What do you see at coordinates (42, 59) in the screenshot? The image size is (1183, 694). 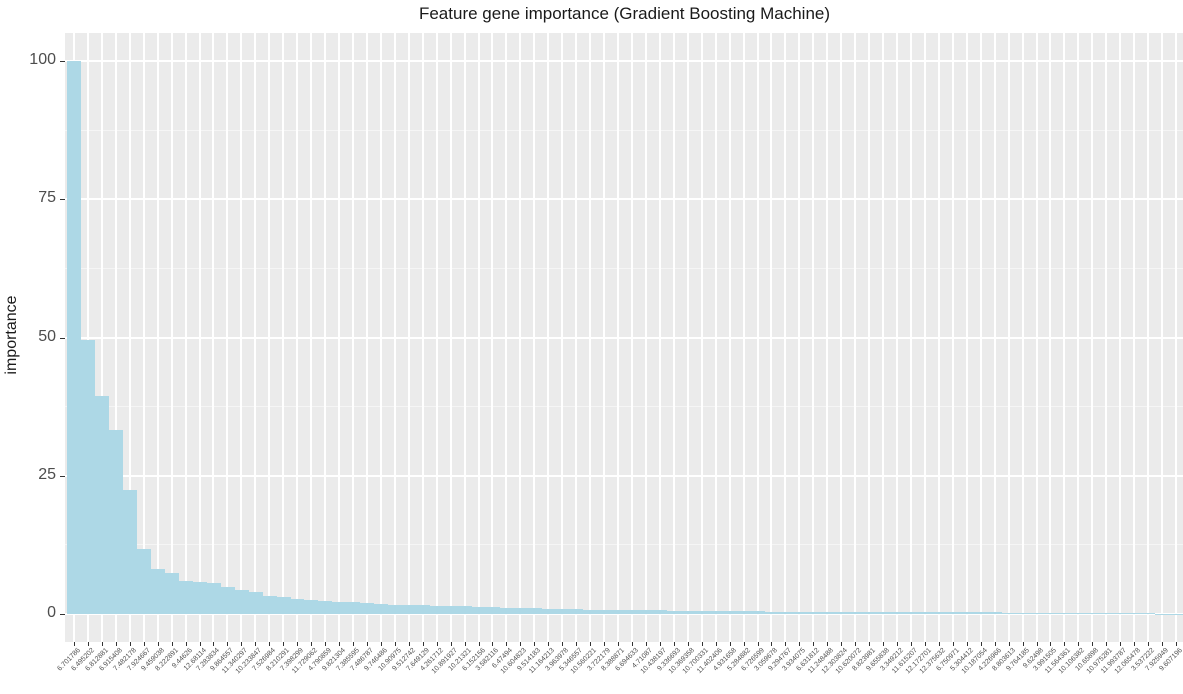 I see `y-tick-label: 100` at bounding box center [42, 59].